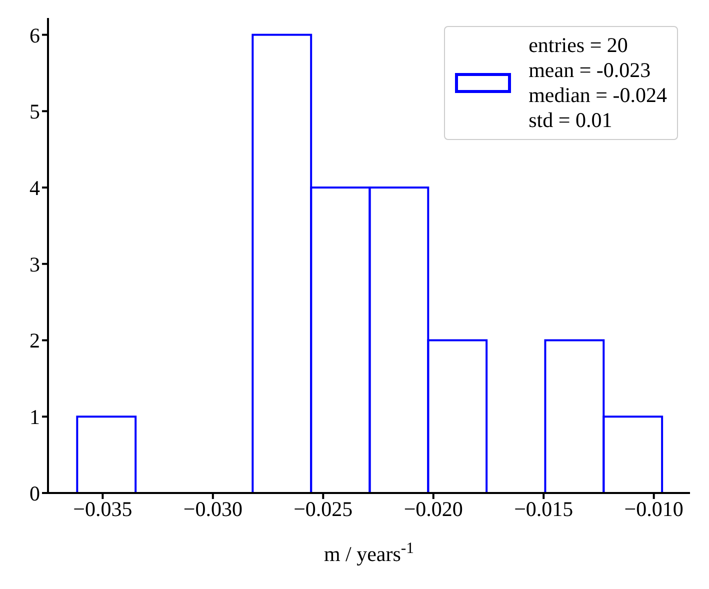  Describe the element at coordinates (433, 508) in the screenshot. I see `x-tick-label: −0.020` at that location.